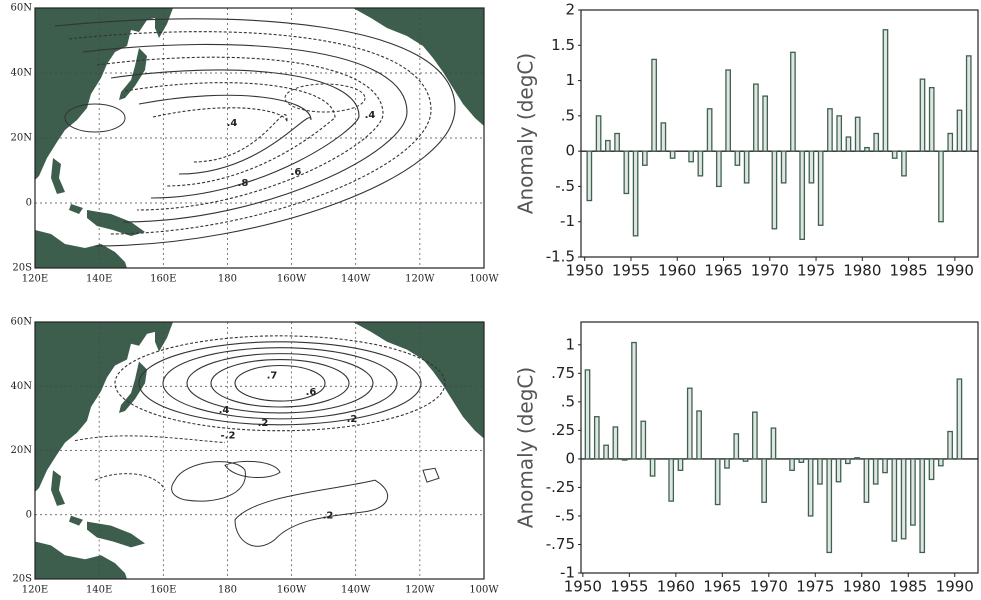 The width and height of the screenshot is (981, 600). I want to click on x-tick-label: 1970, so click(769, 587).